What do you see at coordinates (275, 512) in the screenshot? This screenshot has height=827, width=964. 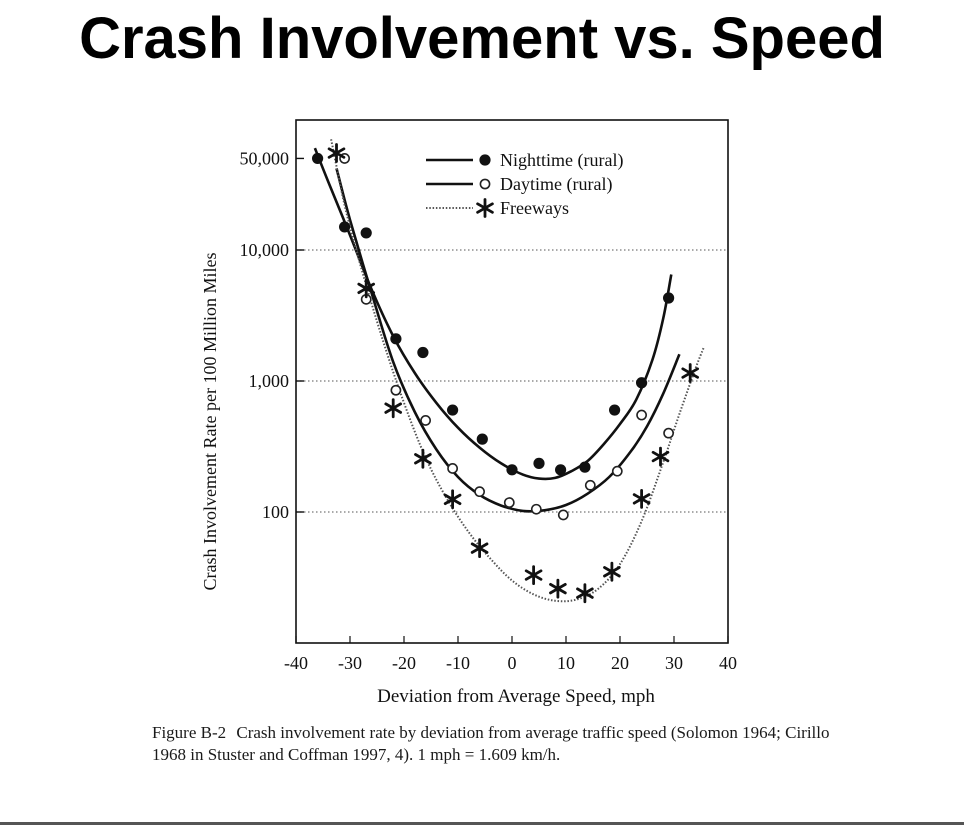 I see `y-tick-label: 100` at bounding box center [275, 512].